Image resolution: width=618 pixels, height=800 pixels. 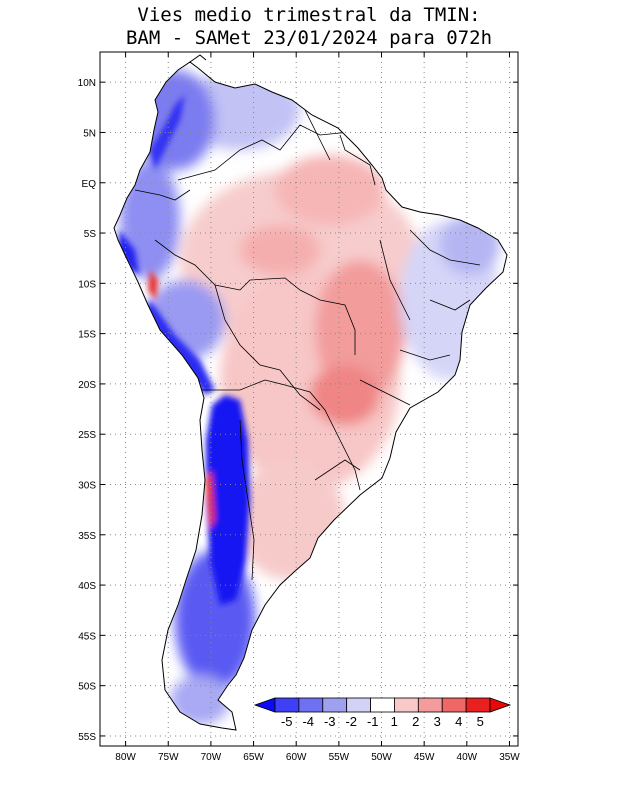 What do you see at coordinates (87, 284) in the screenshot?
I see `lat-tick-label: 10S` at bounding box center [87, 284].